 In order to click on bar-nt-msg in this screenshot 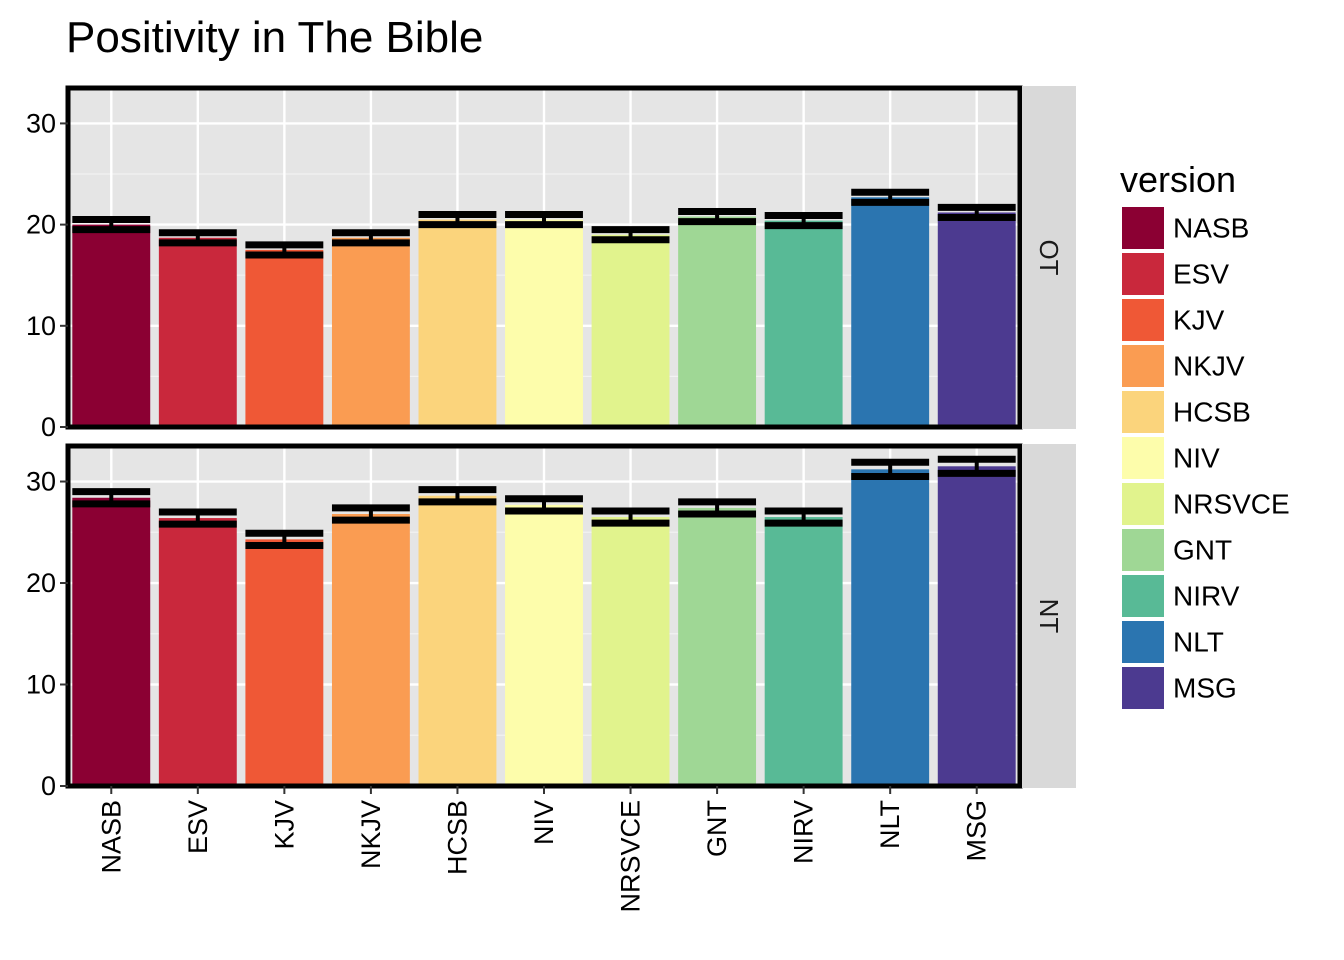, I will do `click(976, 626)`.